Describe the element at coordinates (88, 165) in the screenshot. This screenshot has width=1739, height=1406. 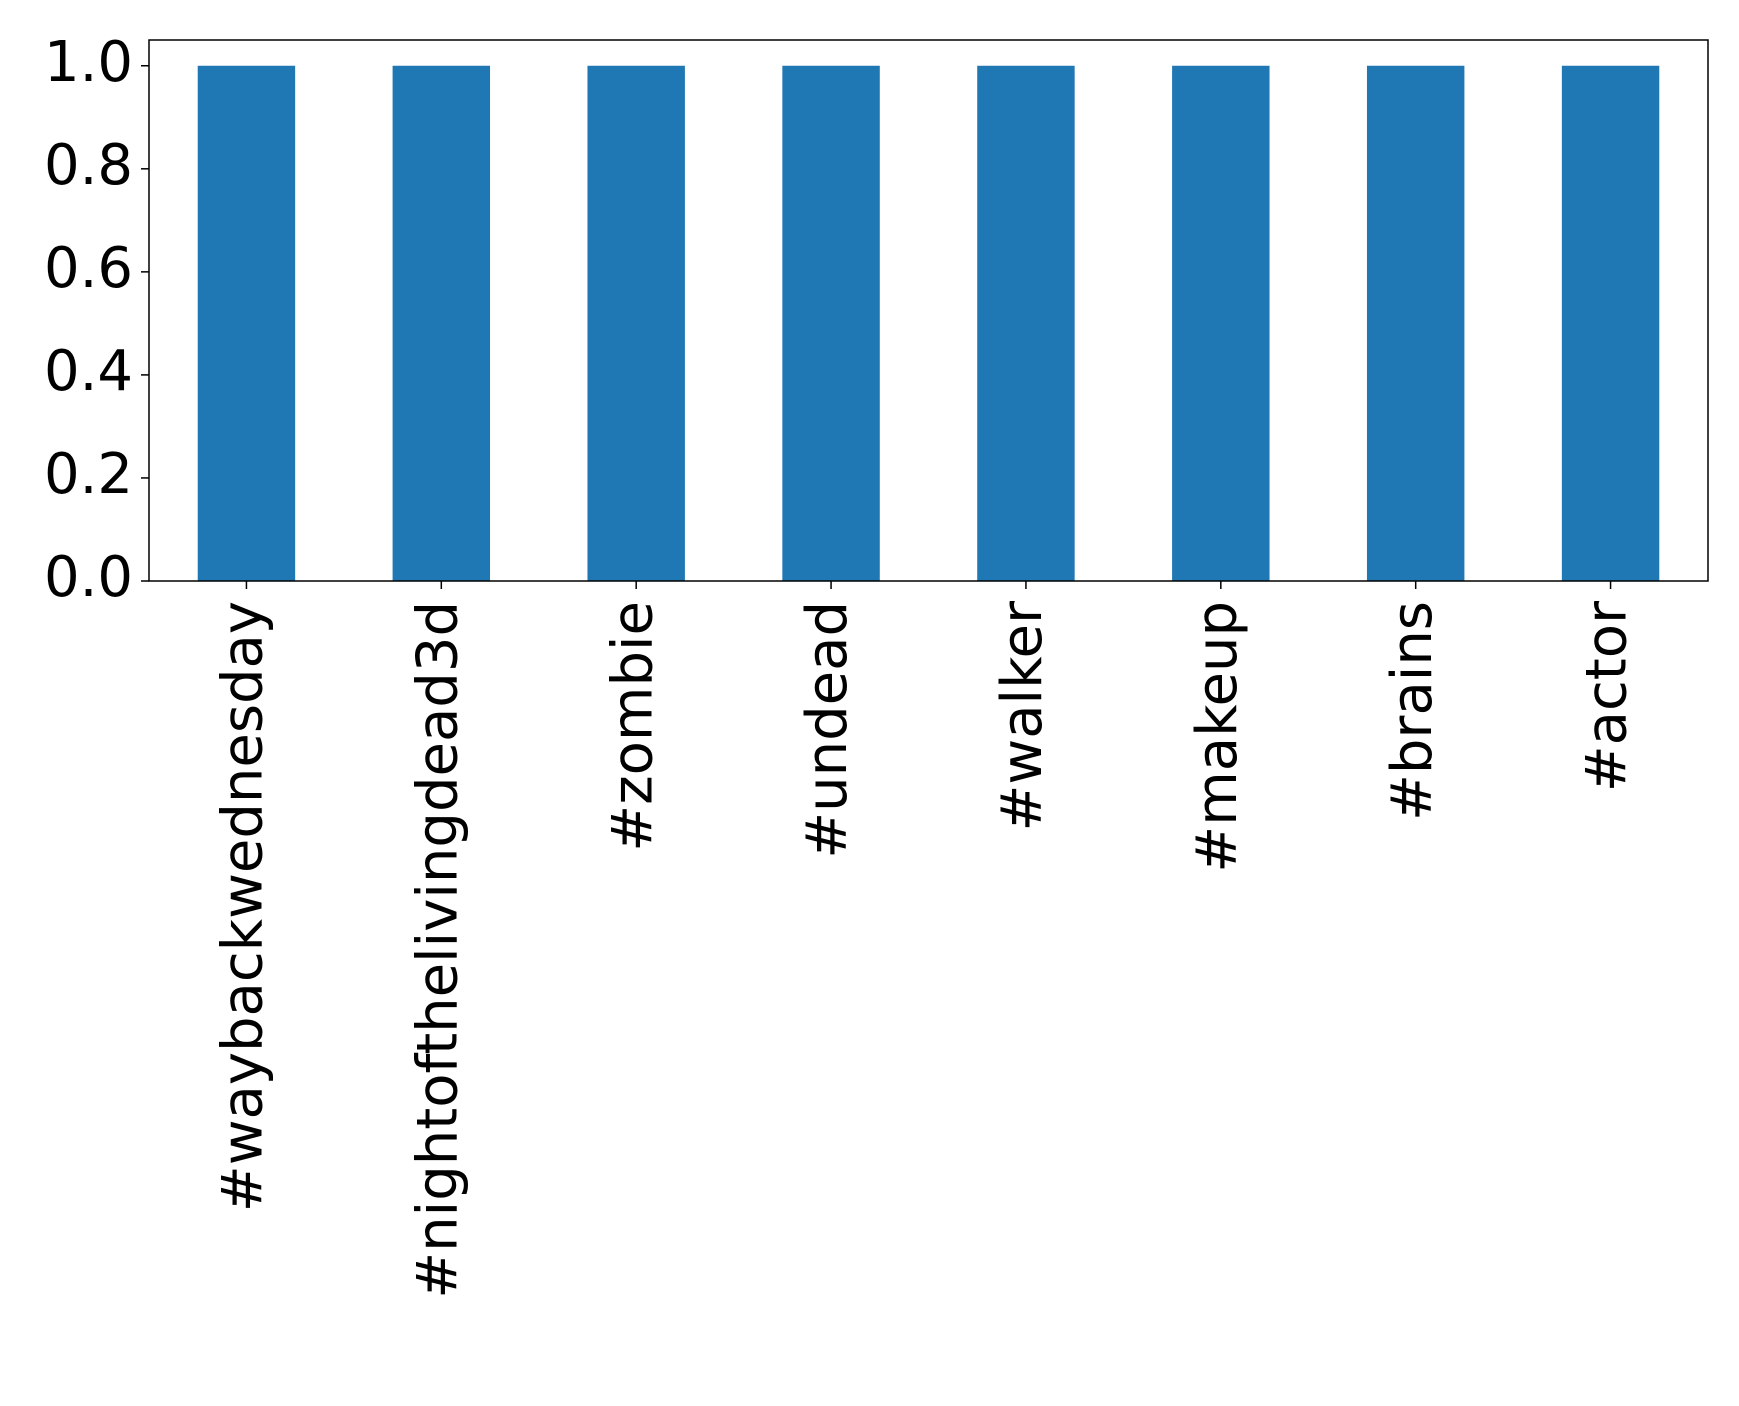
I see `y-tick-label: 0.8` at that location.